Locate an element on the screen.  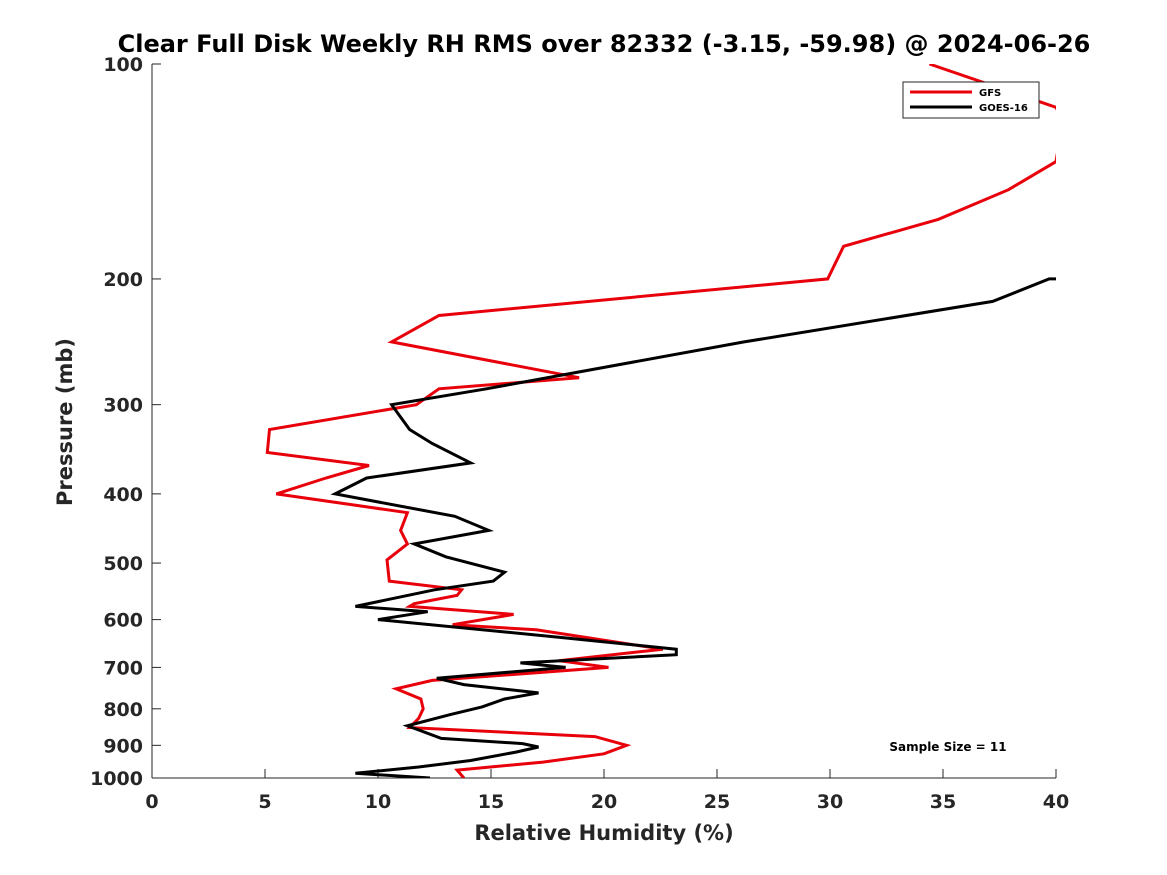
x-tick-label: 20 is located at coordinates (604, 802).